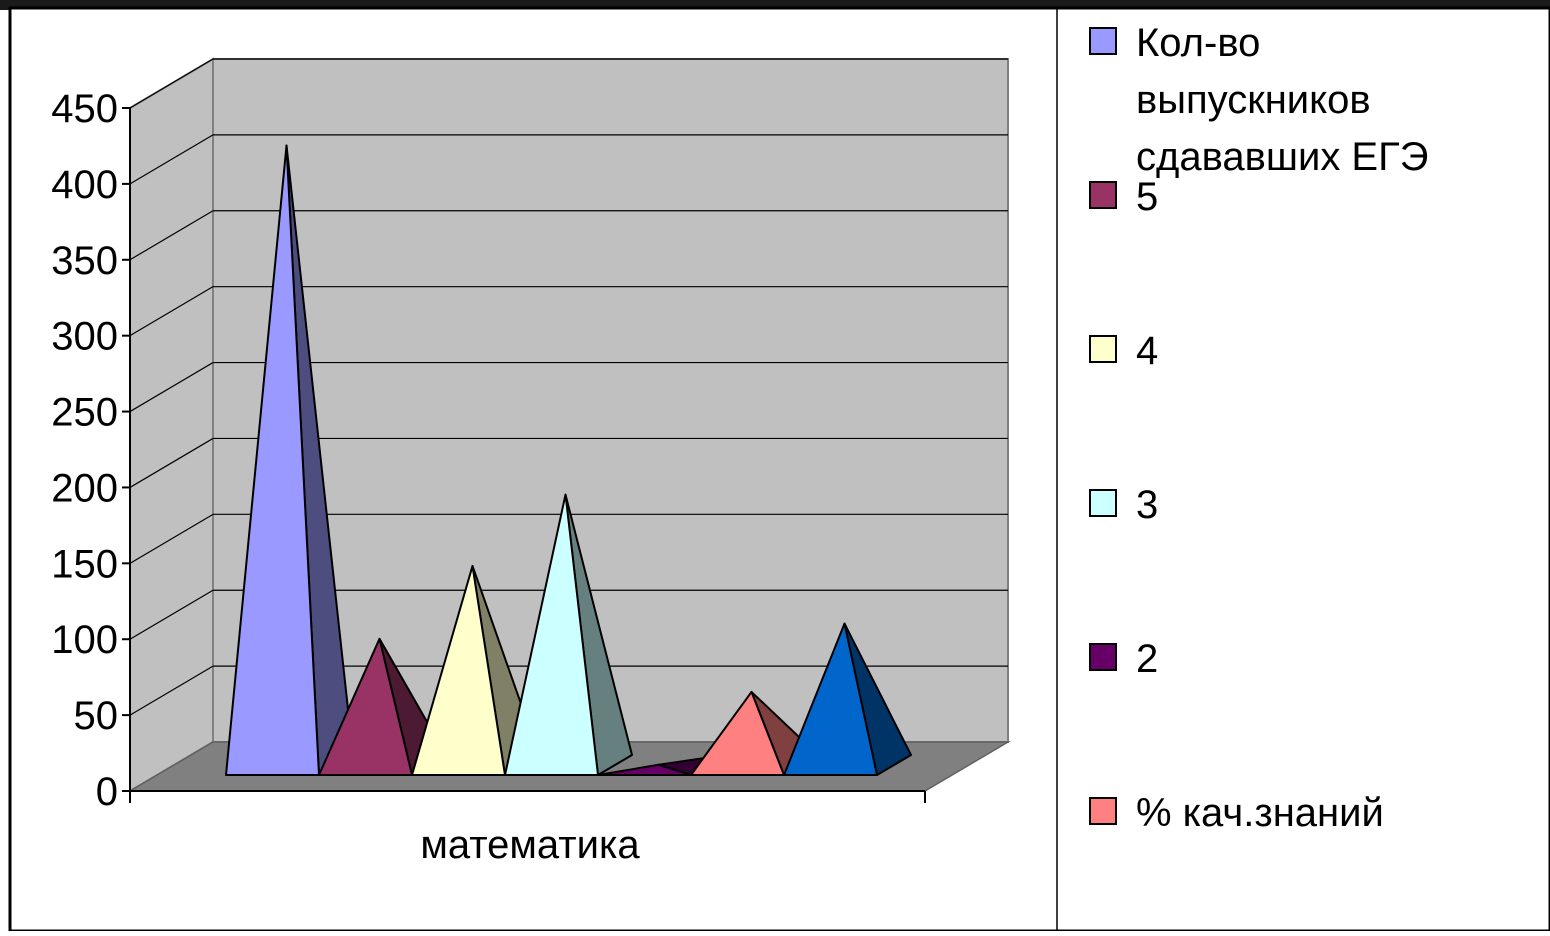 The width and height of the screenshot is (1550, 936). I want to click on y-tick-label: 150, so click(84, 564).